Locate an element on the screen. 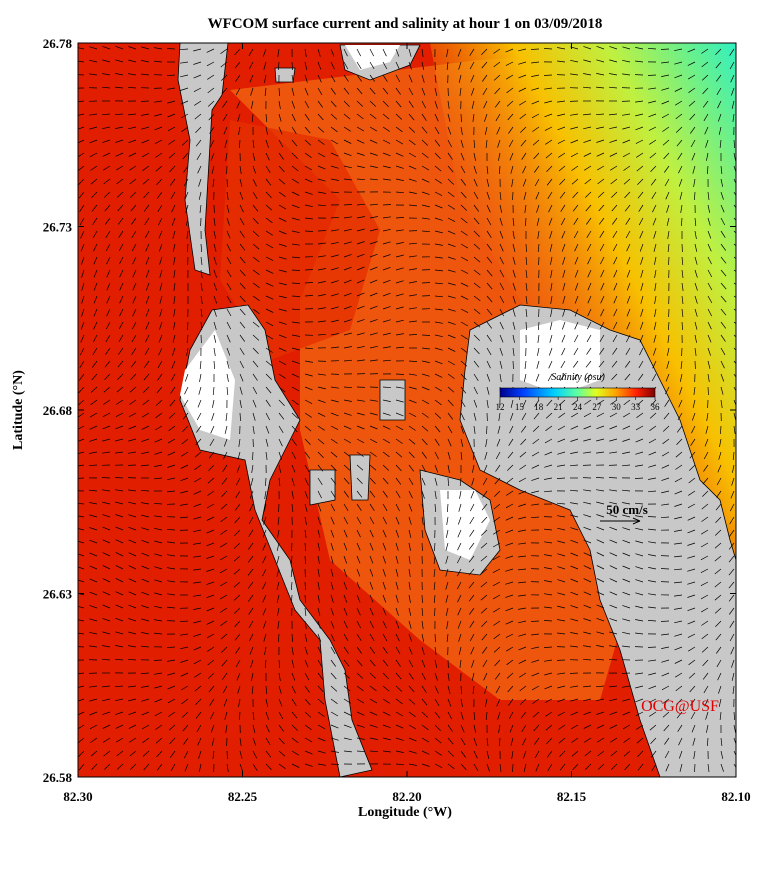 This screenshot has width=770, height=869. colorbar-title: Salinity (psu) is located at coordinates (578, 377).